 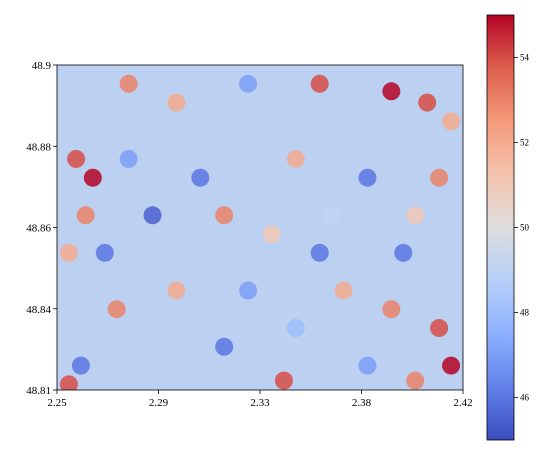 I want to click on colorbar, so click(x=500, y=227).